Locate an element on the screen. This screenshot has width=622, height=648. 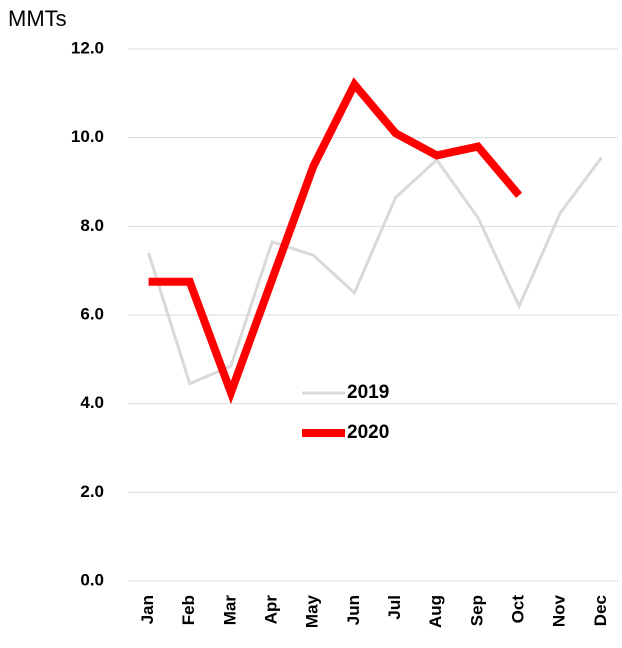
axis-title: MMTs is located at coordinates (37, 18).